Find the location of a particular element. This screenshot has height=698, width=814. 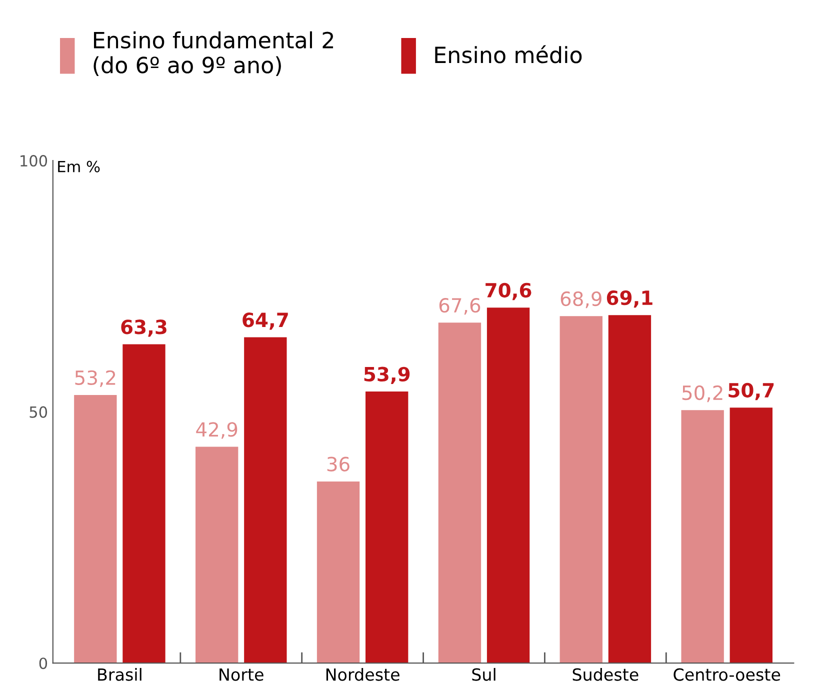

data-label: 70,6 is located at coordinates (509, 291).